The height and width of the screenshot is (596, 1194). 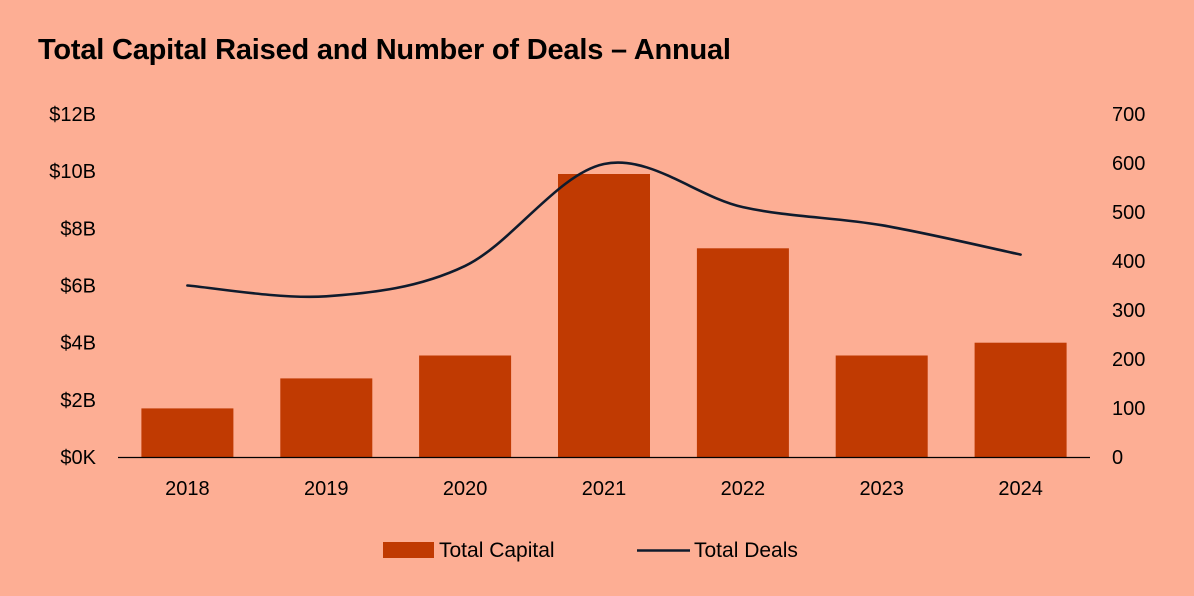 I want to click on x-tick-label: 2021, so click(x=604, y=489).